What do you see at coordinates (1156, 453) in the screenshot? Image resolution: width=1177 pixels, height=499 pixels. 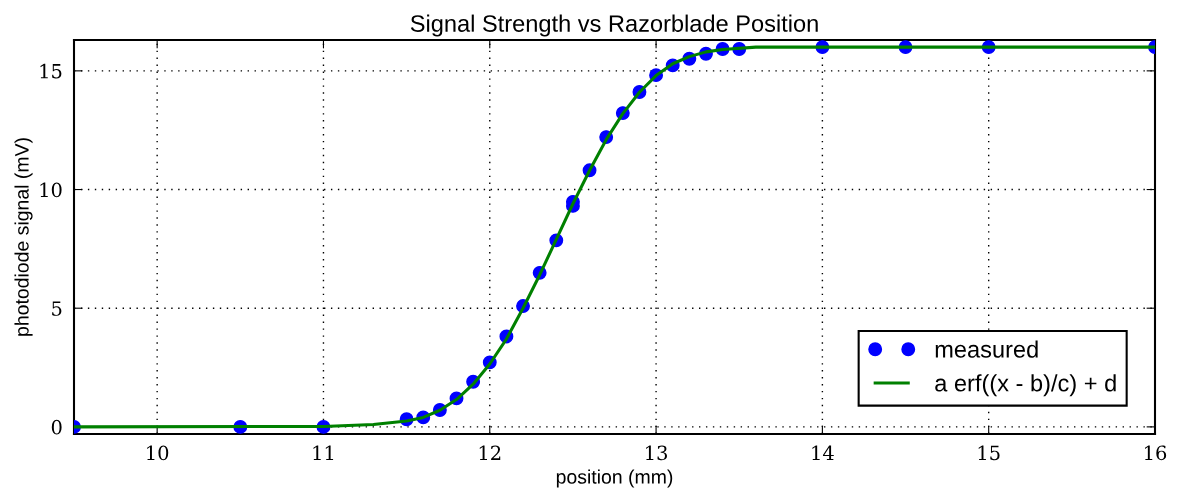 I see `x-tick-label: 16` at bounding box center [1156, 453].